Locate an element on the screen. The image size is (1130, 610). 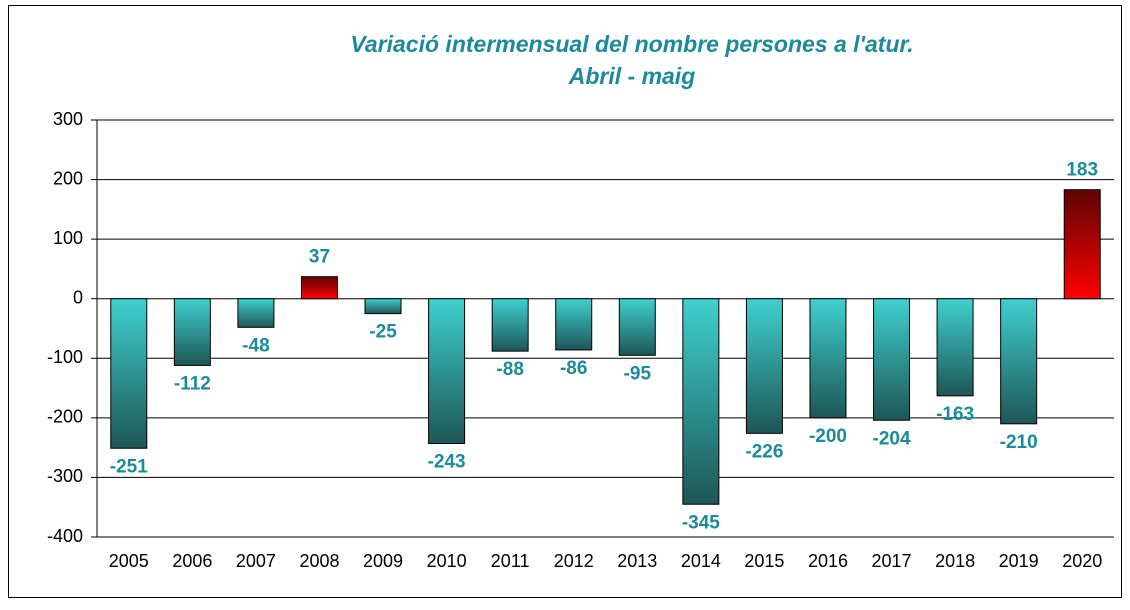
value-label: -95 is located at coordinates (638, 373).